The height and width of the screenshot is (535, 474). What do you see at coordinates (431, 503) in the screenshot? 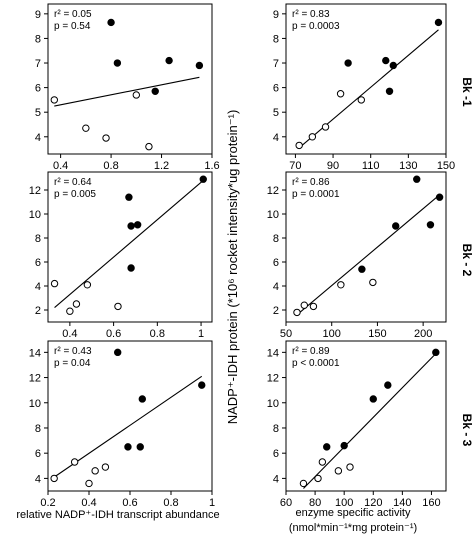
I see `x-tick-label: 160` at bounding box center [431, 503].